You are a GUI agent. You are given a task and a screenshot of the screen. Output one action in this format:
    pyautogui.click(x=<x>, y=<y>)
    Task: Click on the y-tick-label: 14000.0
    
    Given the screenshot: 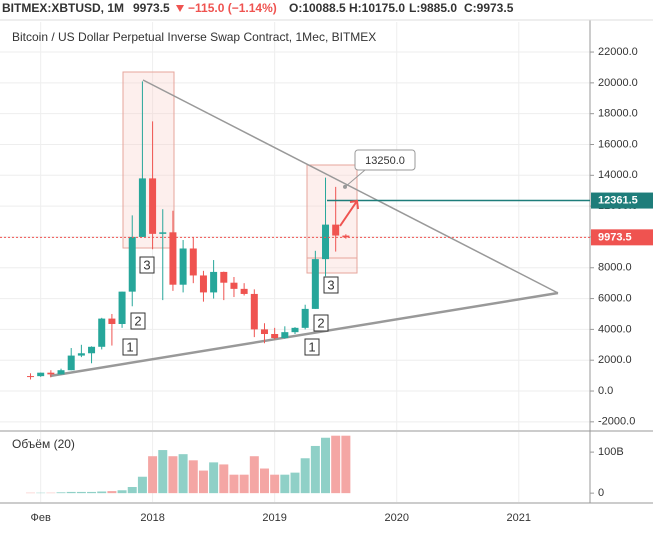 What is the action you would take?
    pyautogui.click(x=618, y=175)
    